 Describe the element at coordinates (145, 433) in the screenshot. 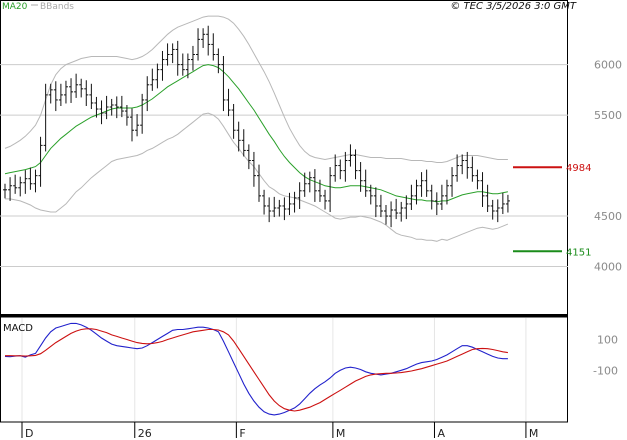

I see `x-tick-label: 26` at that location.